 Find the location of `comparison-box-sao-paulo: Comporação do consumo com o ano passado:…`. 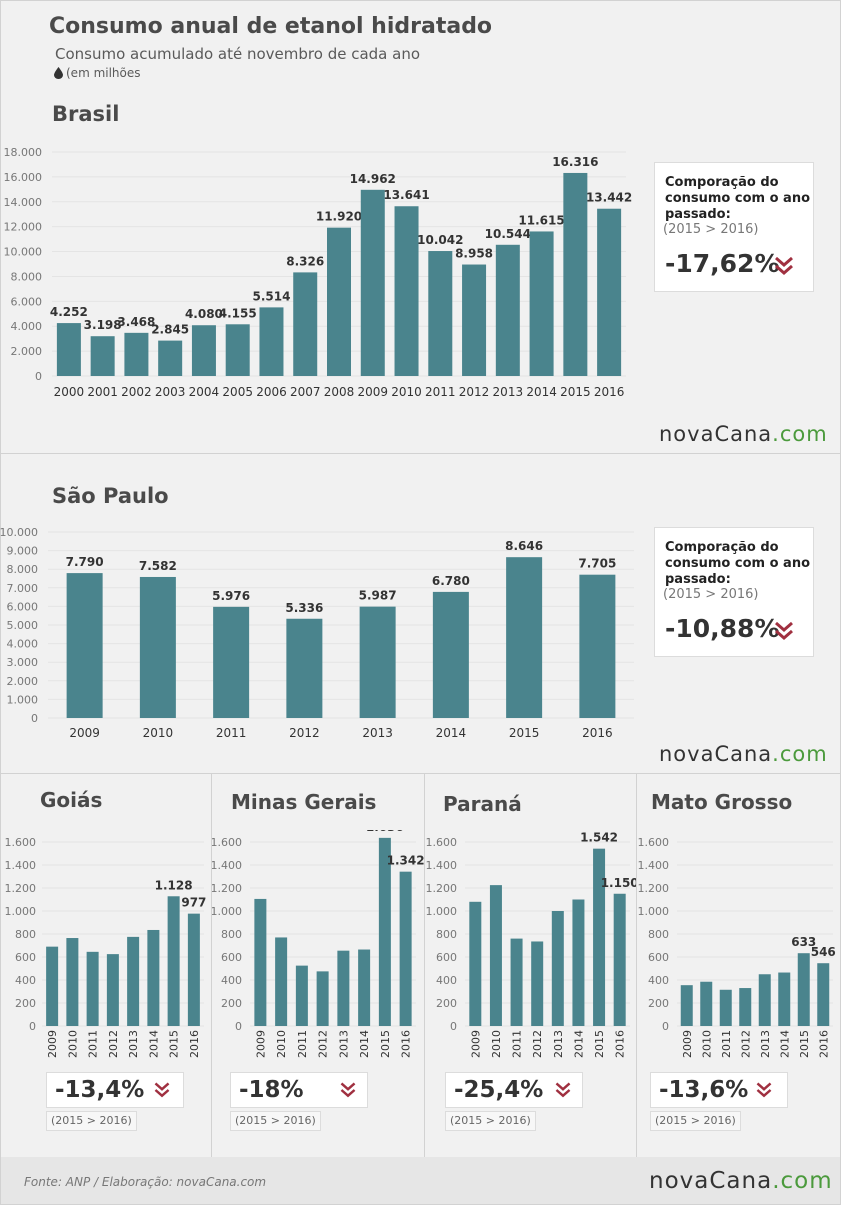

comparison-box-sao-paulo: Comporação do consumo com o ano passado:… is located at coordinates (734, 592).